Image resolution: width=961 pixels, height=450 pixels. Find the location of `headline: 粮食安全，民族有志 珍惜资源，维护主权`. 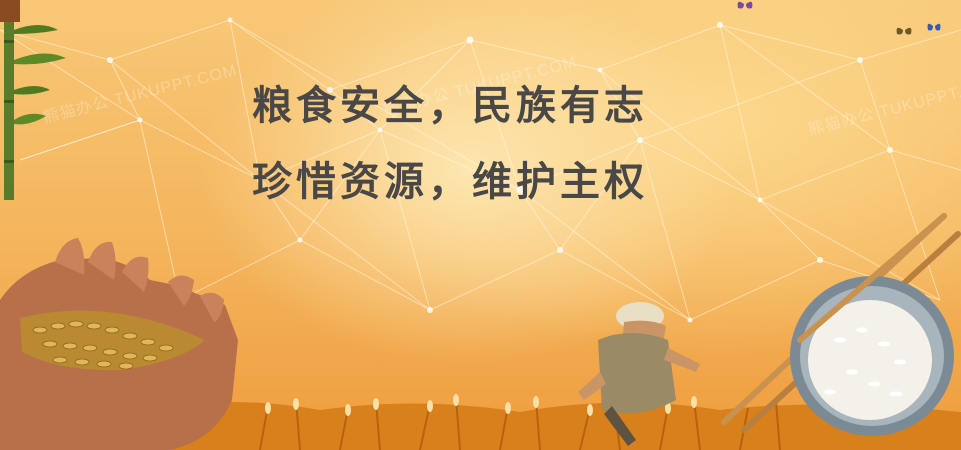

headline: 粮食安全，民族有志 珍惜资源，维护主权 is located at coordinates (450, 144).